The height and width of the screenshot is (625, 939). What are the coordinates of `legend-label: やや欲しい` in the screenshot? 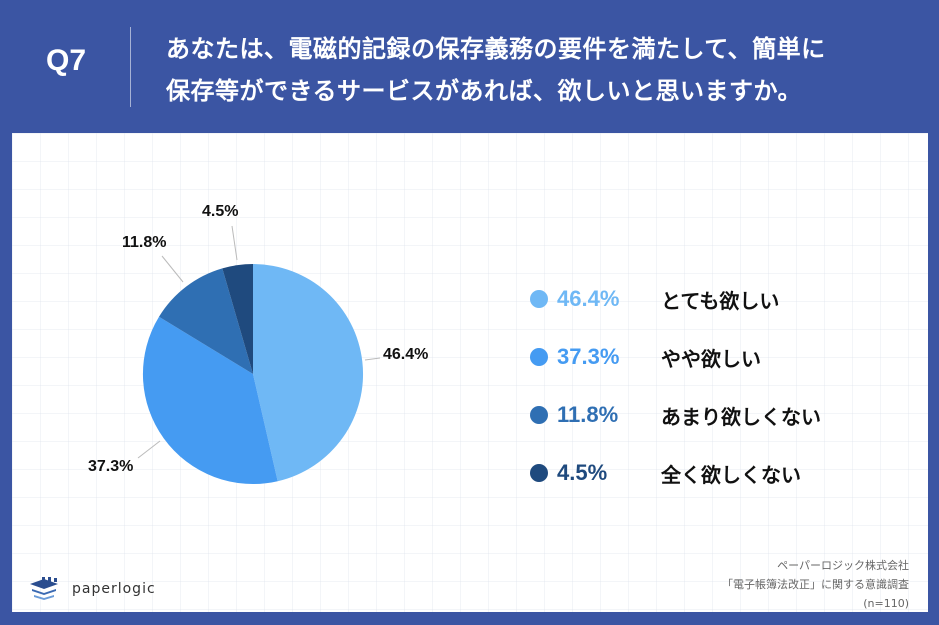 It's located at (711, 358).